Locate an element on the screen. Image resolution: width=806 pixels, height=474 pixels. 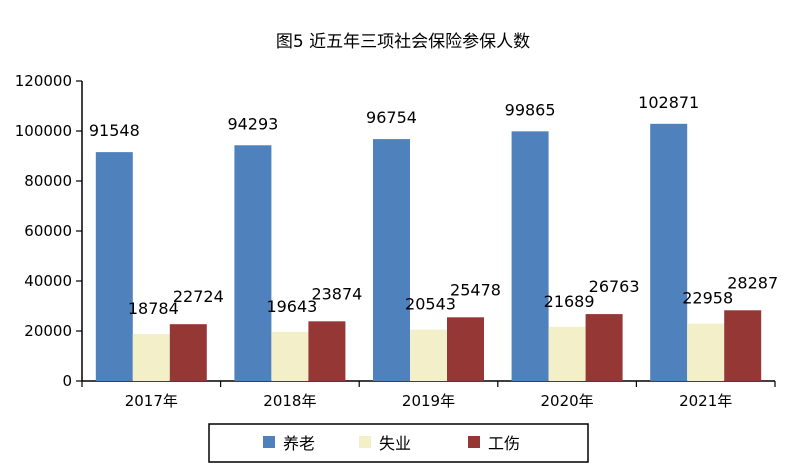
legend: 养老 失业 工伤 is located at coordinates (398, 443).